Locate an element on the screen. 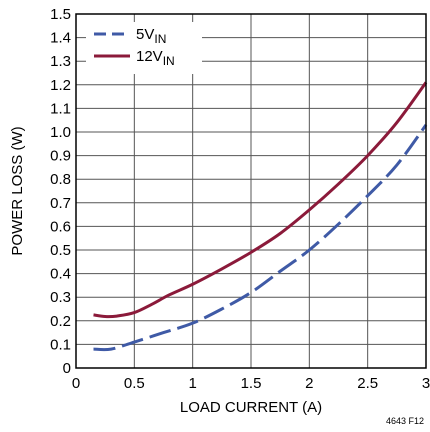  y-tick-label: 0.5 is located at coordinates (60, 250).